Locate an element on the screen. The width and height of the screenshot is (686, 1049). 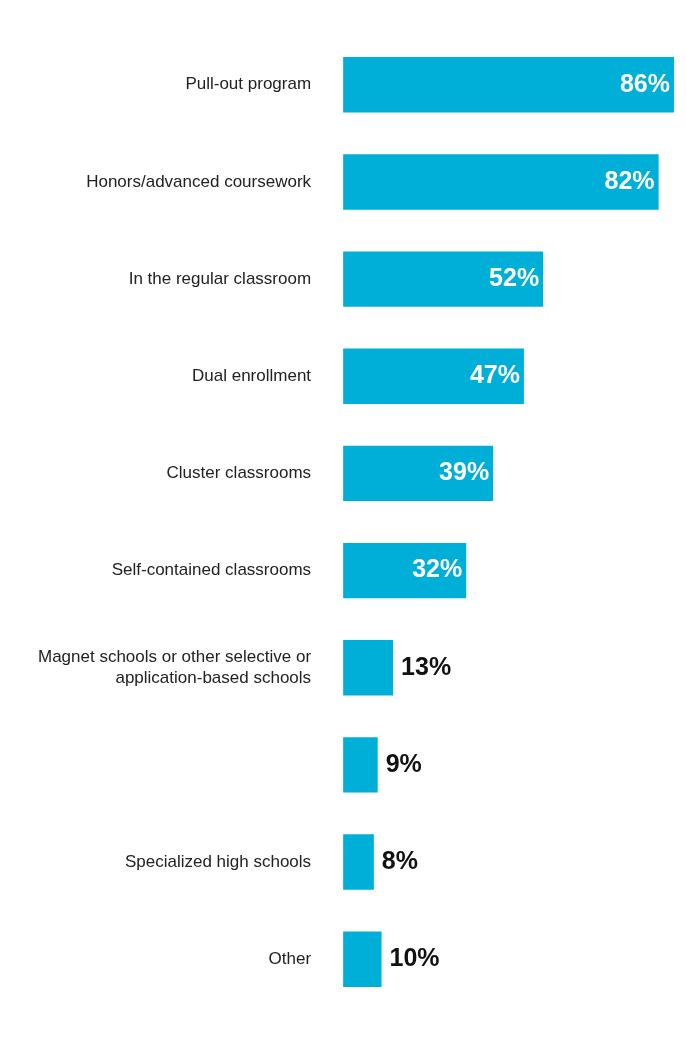
data-label: 13% is located at coordinates (426, 665).